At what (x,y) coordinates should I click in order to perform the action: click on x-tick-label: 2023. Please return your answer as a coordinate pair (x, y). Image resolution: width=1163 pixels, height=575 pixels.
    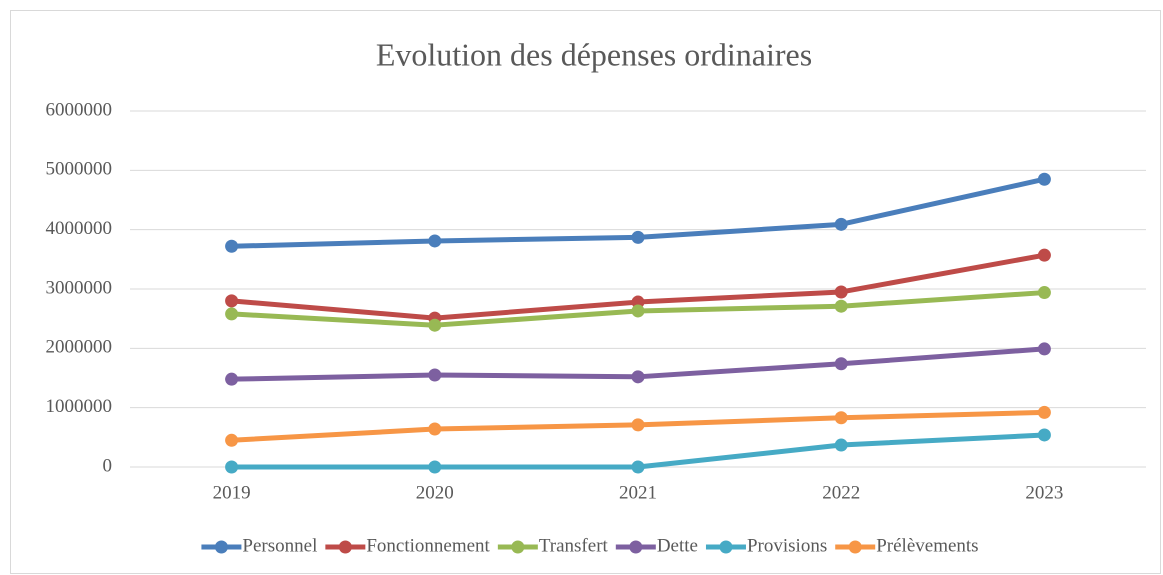
    Looking at the image, I should click on (1044, 492).